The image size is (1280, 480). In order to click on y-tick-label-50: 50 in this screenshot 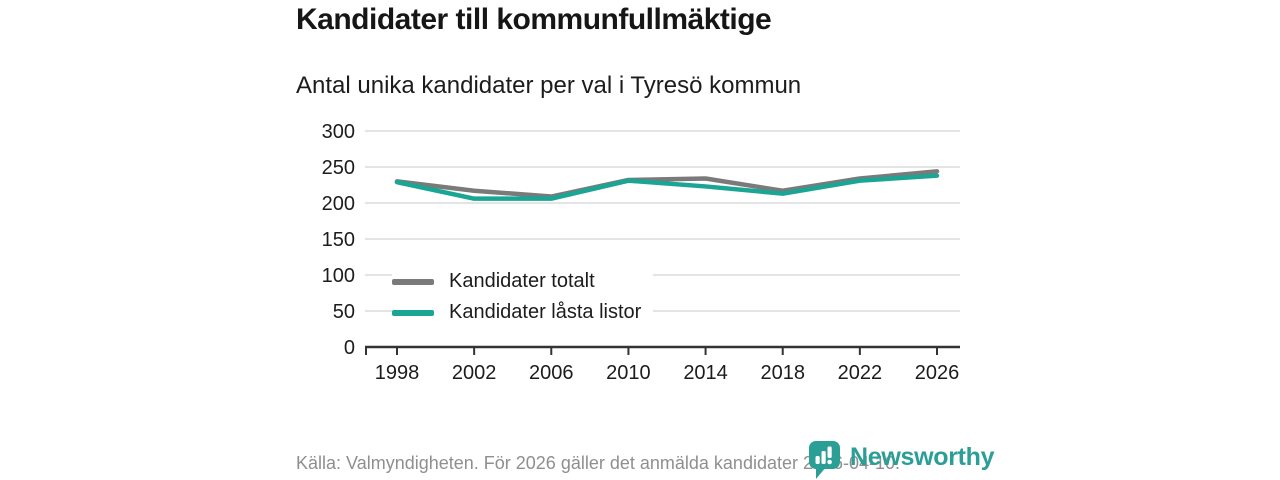, I will do `click(344, 312)`.